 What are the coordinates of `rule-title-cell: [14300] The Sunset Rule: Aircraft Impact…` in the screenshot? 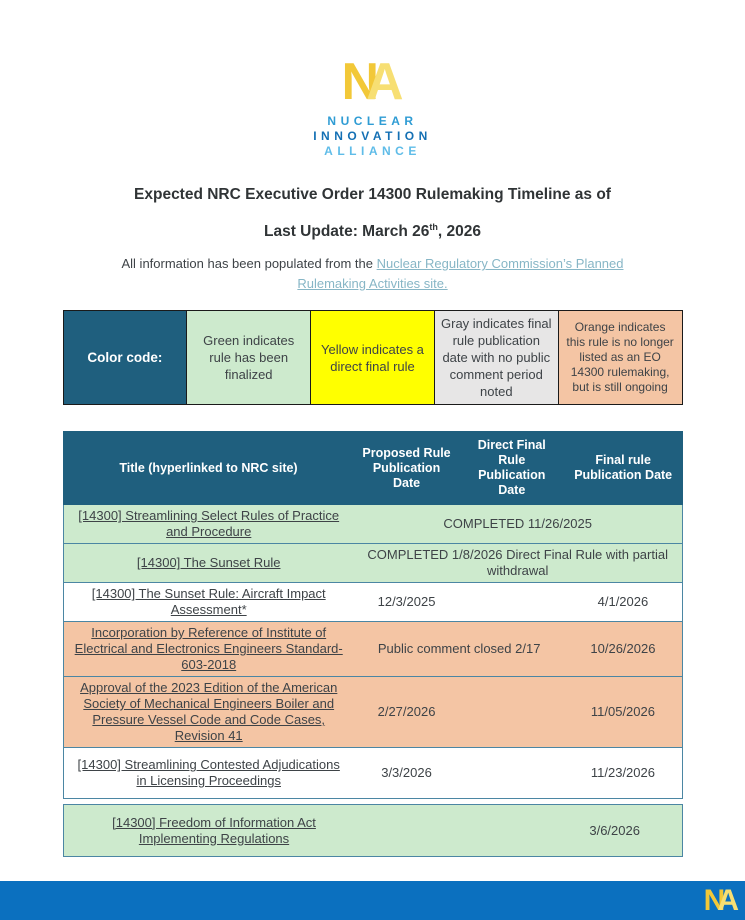 It's located at (208, 602).